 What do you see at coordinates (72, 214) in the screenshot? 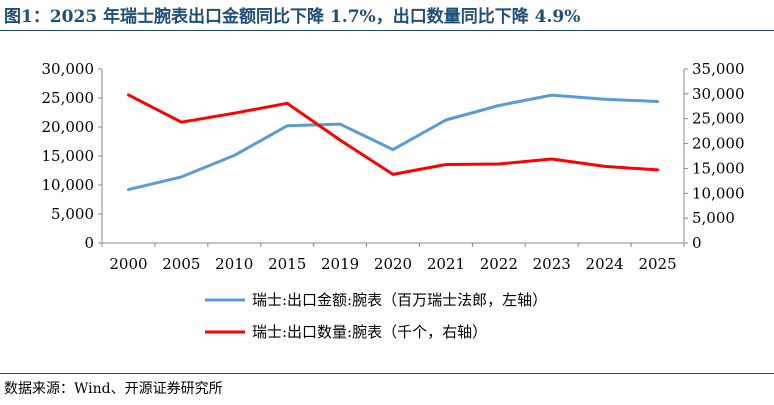
I see `y-left-tick-label: 5,000` at bounding box center [72, 214].